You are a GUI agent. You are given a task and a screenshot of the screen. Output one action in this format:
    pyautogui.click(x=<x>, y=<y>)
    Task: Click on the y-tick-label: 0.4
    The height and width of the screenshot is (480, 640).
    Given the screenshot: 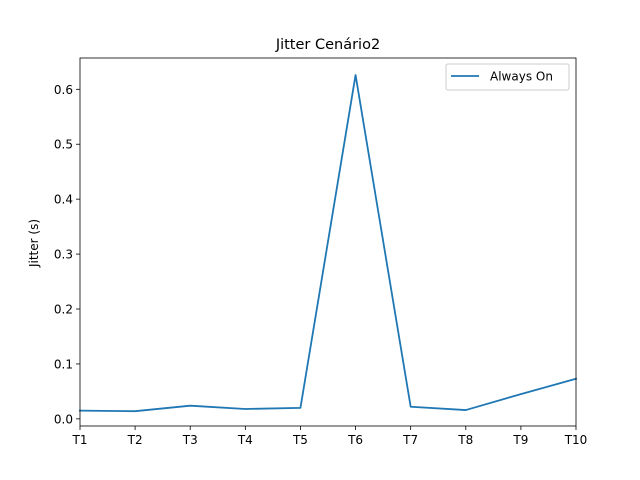 What is the action you would take?
    pyautogui.click(x=63, y=200)
    